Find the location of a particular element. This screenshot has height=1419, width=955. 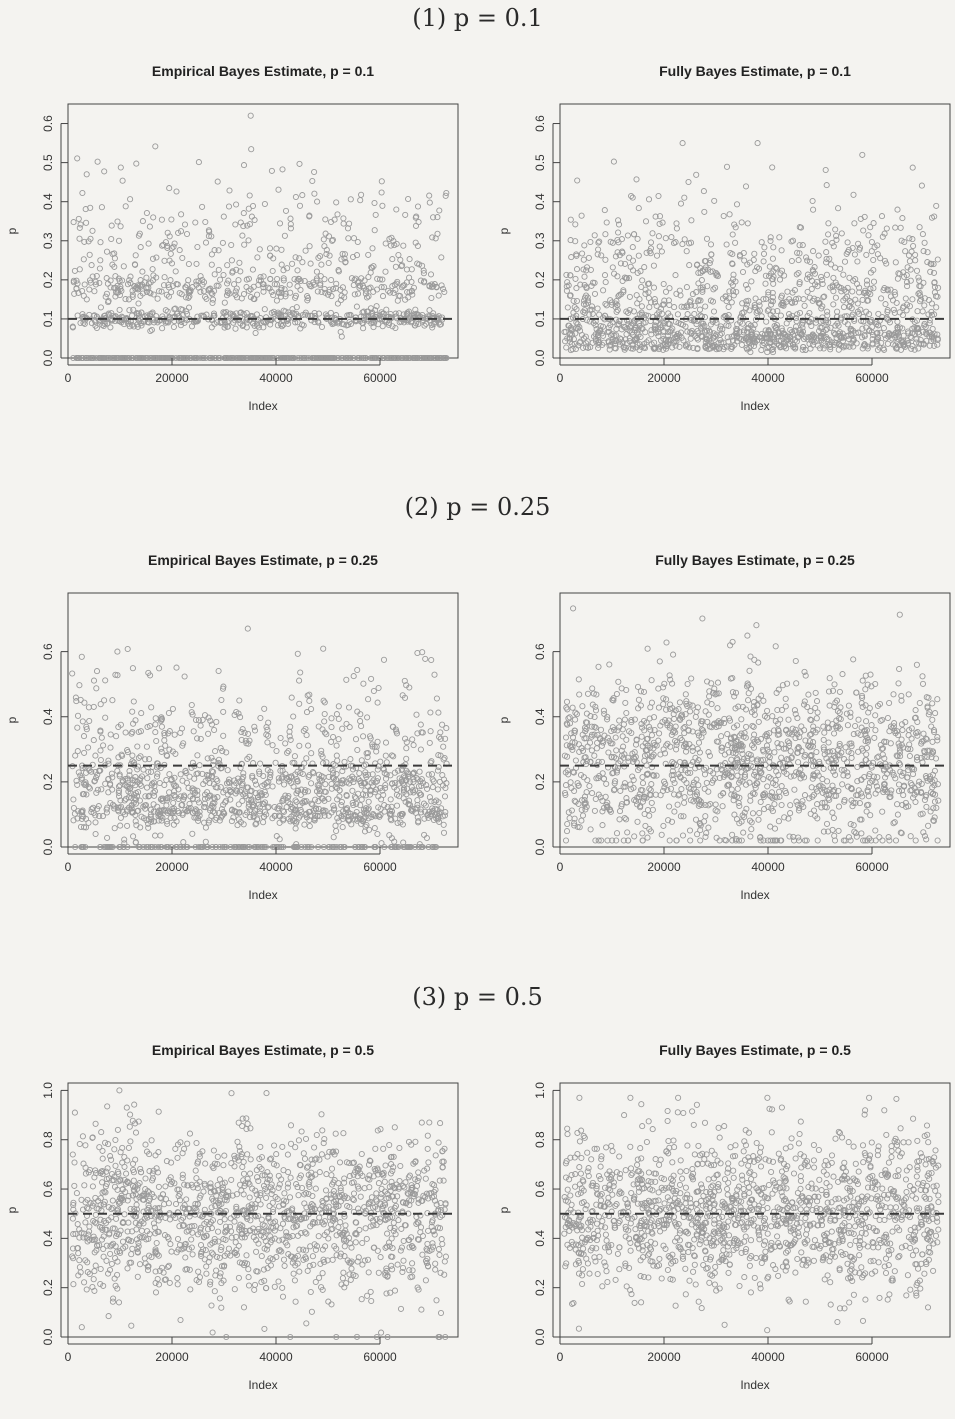

y-tick-label: 0.4 is located at coordinates (540, 201).